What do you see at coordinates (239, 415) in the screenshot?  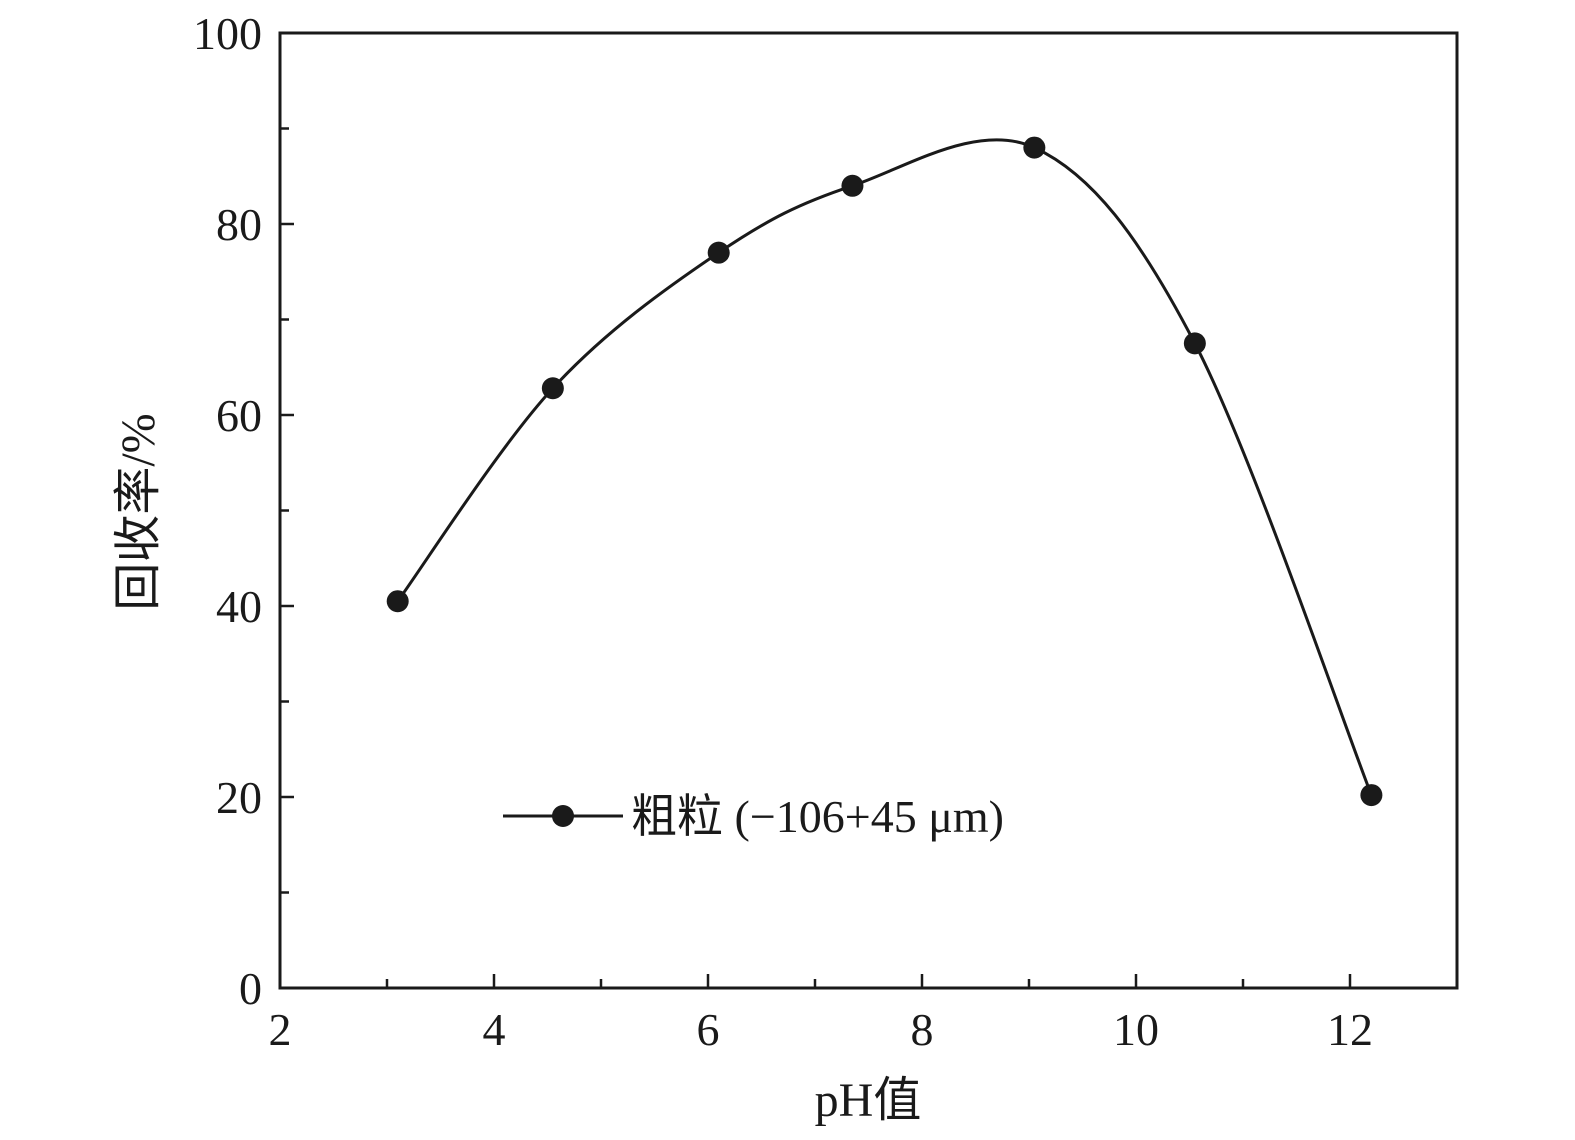 I see `y-tick-label: 60` at bounding box center [239, 415].